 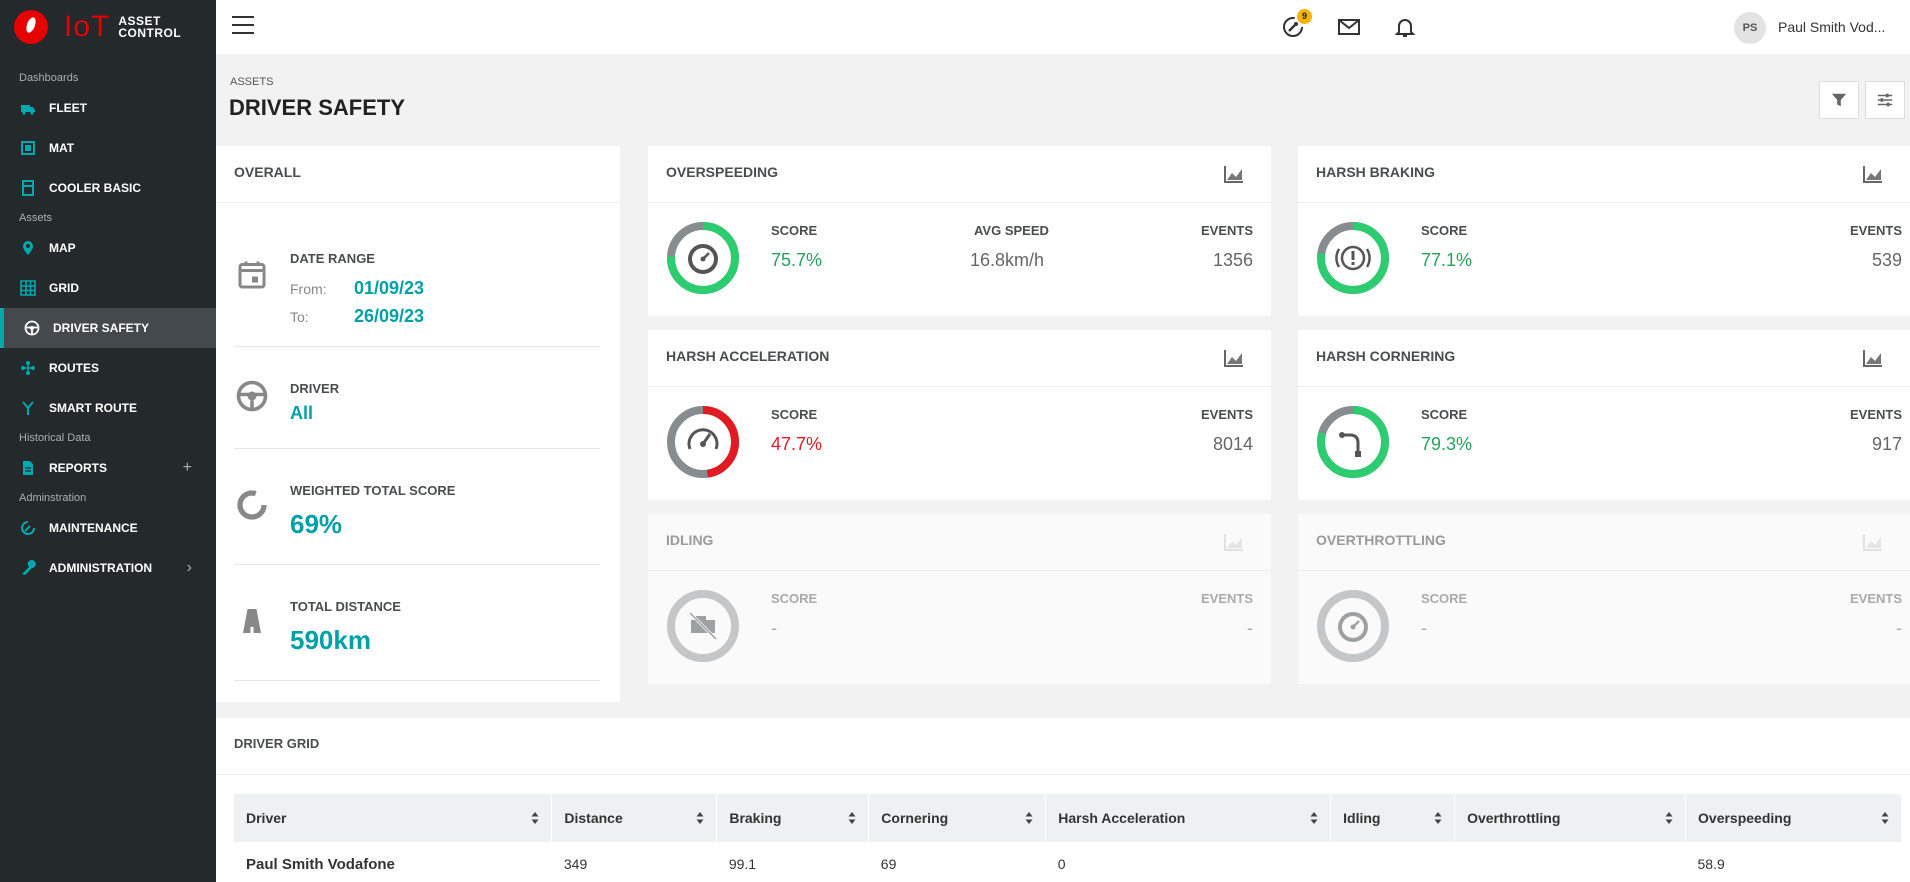 What do you see at coordinates (1188, 818) in the screenshot?
I see `column-header-harsh-acceleration: Harsh Acceleration` at bounding box center [1188, 818].